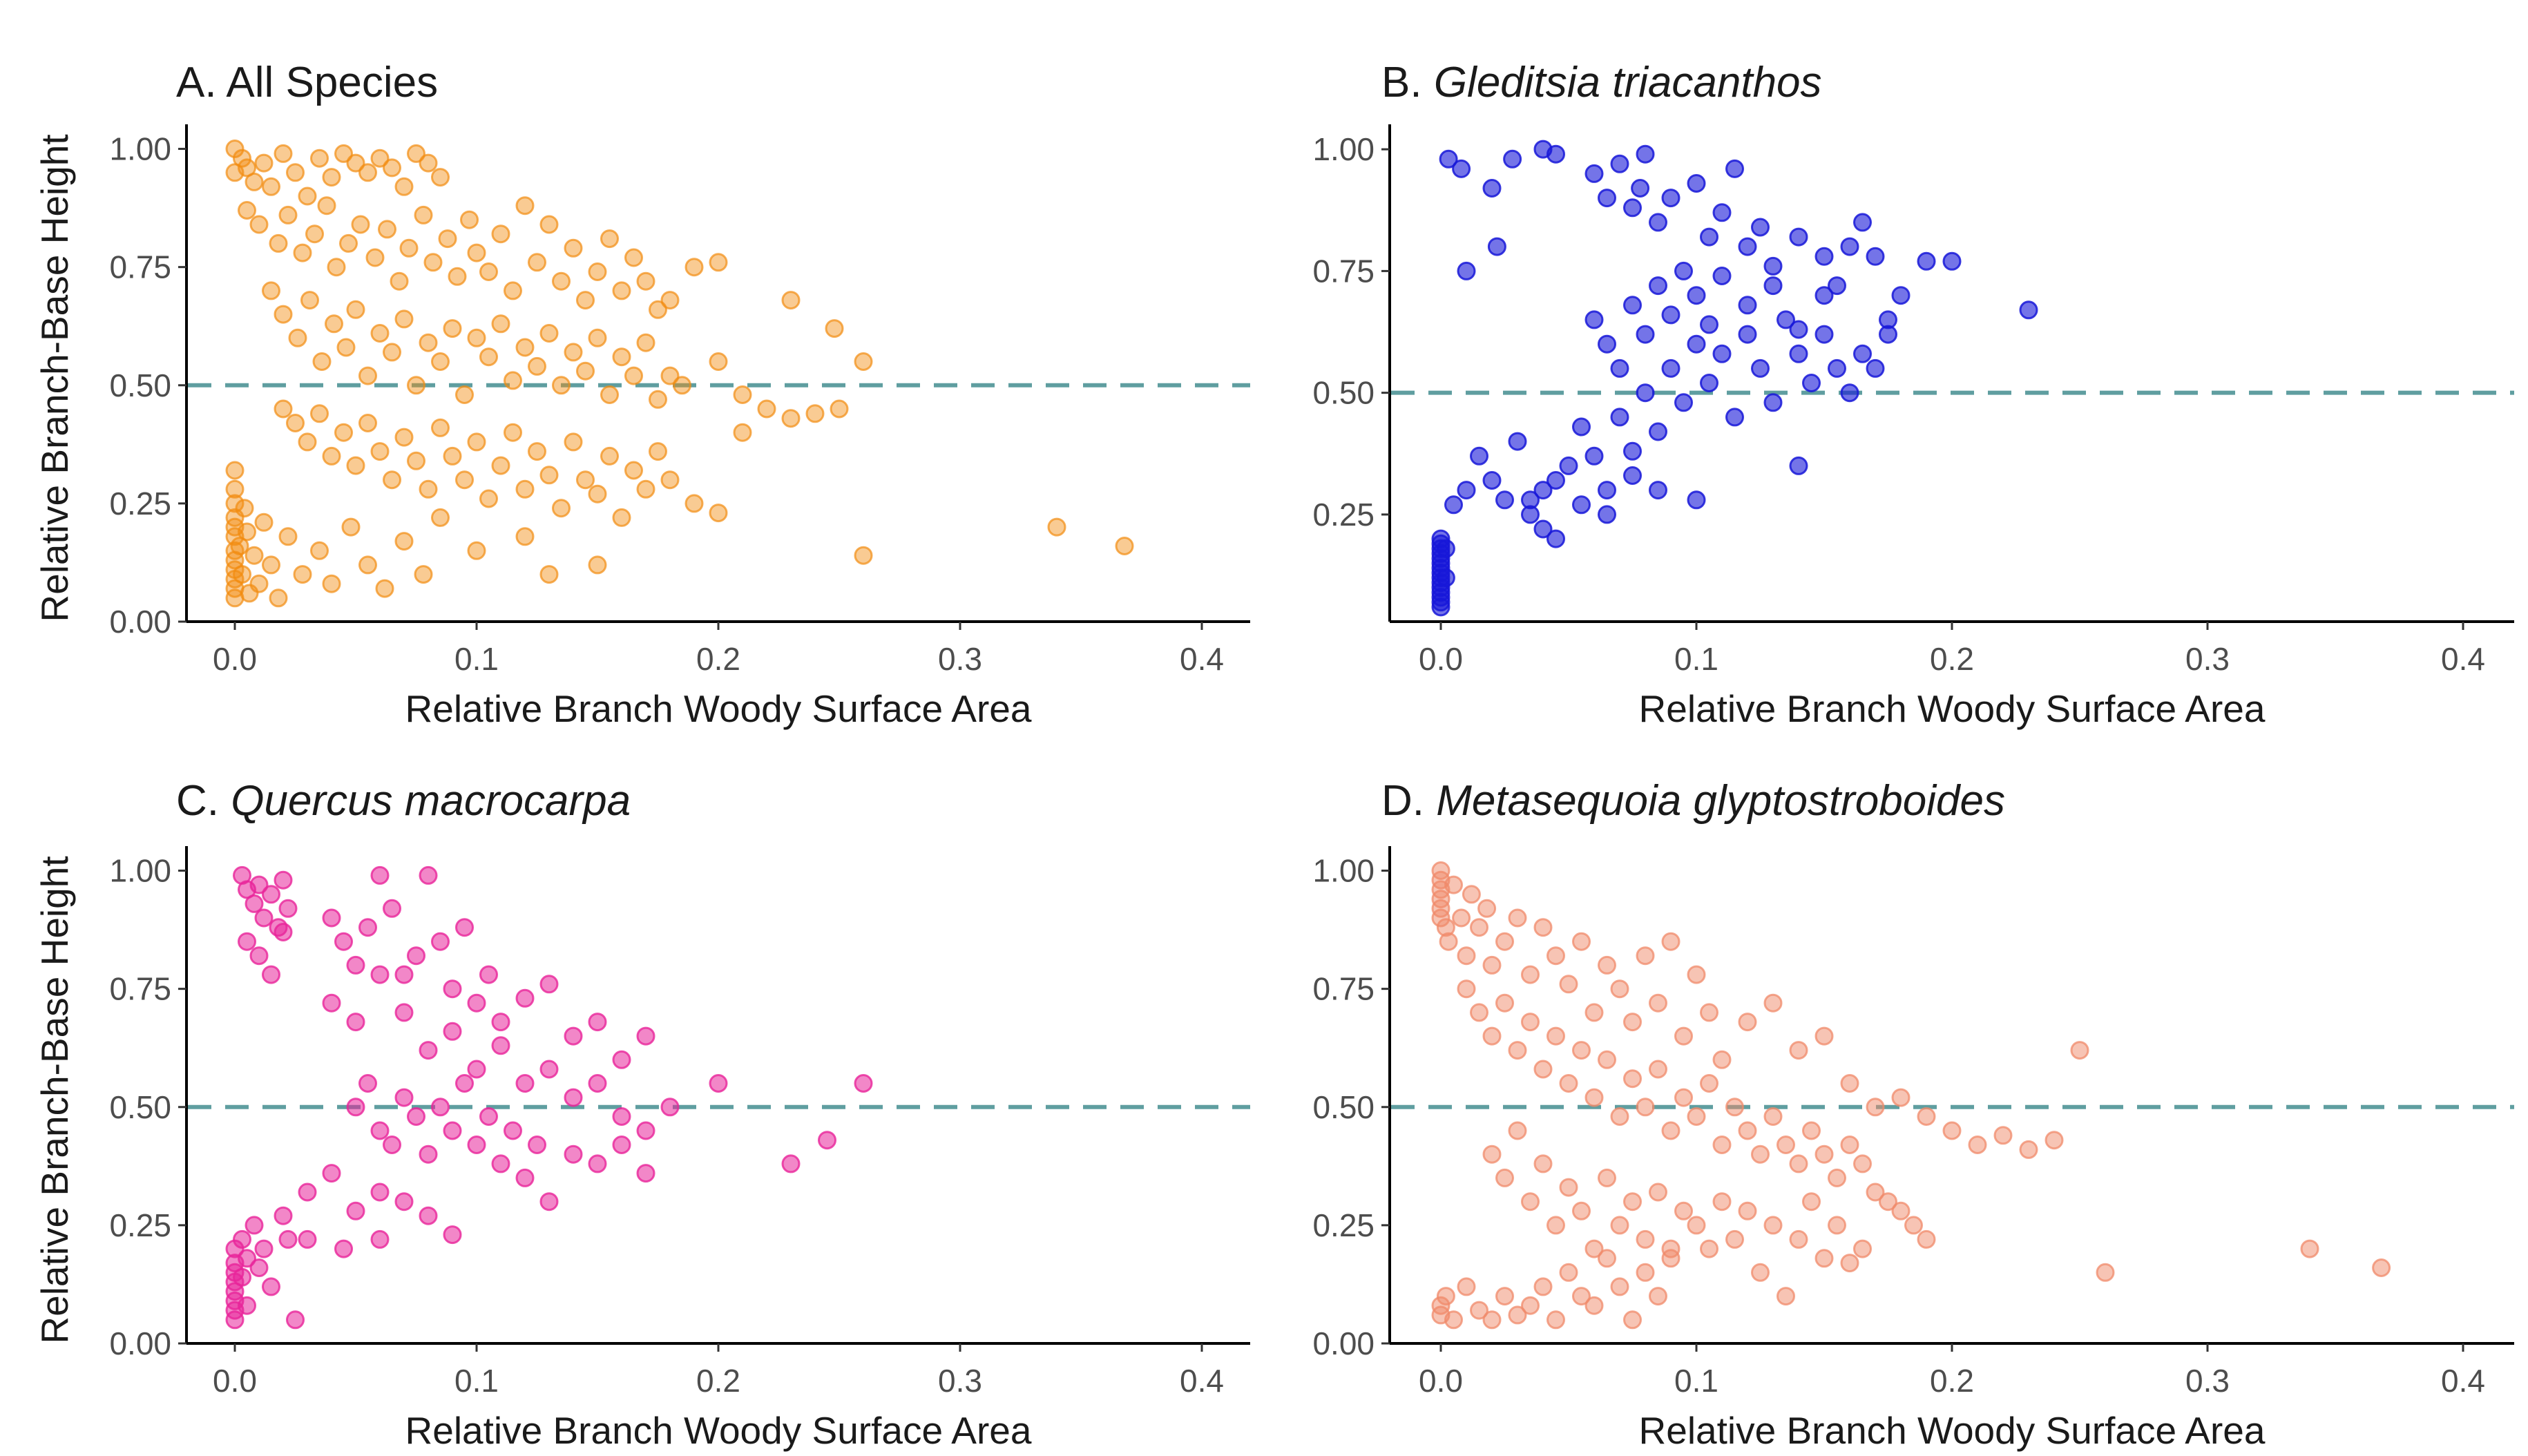 The height and width of the screenshot is (1456, 2528). I want to click on x-tick-label: 0.4, so click(2463, 1381).